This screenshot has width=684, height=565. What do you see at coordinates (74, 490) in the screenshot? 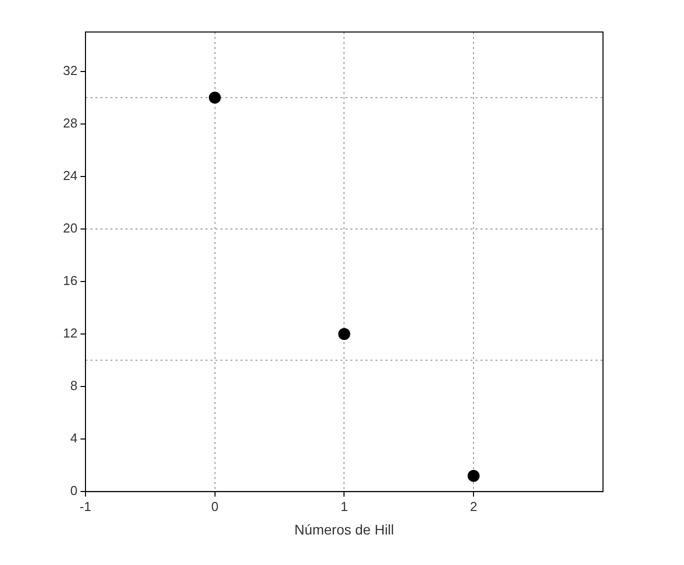
I see `y-tick-label: 0` at bounding box center [74, 490].